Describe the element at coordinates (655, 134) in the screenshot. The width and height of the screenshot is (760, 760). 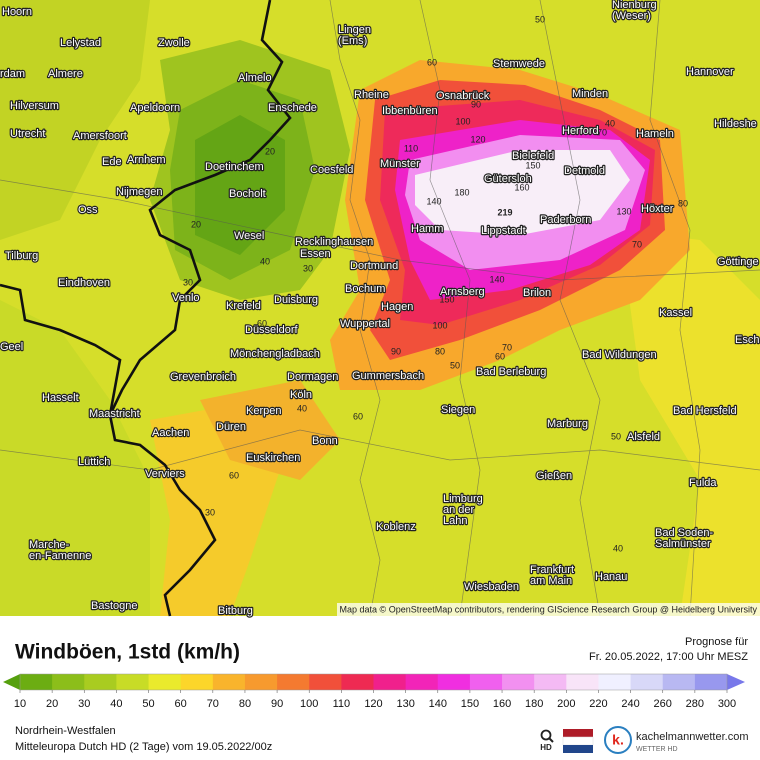
I see `city-label: Hameln` at that location.